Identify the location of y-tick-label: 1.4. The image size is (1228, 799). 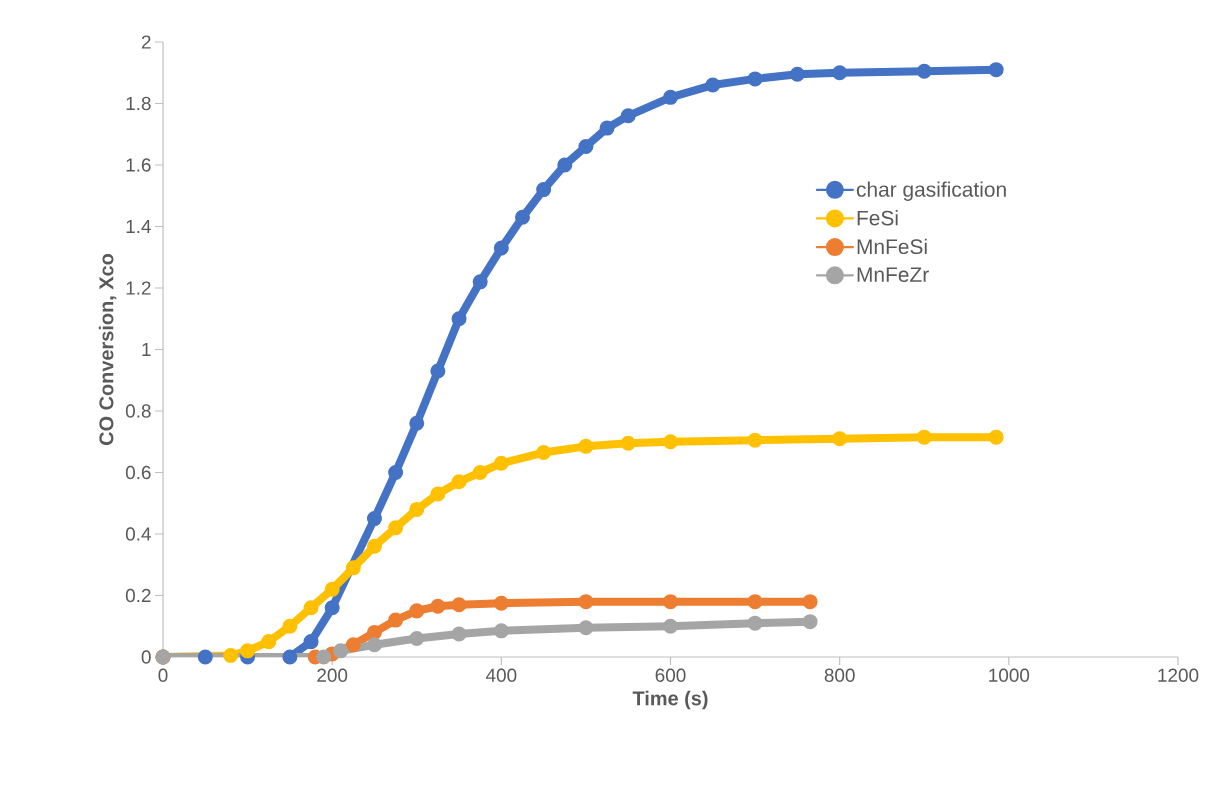
(138, 226).